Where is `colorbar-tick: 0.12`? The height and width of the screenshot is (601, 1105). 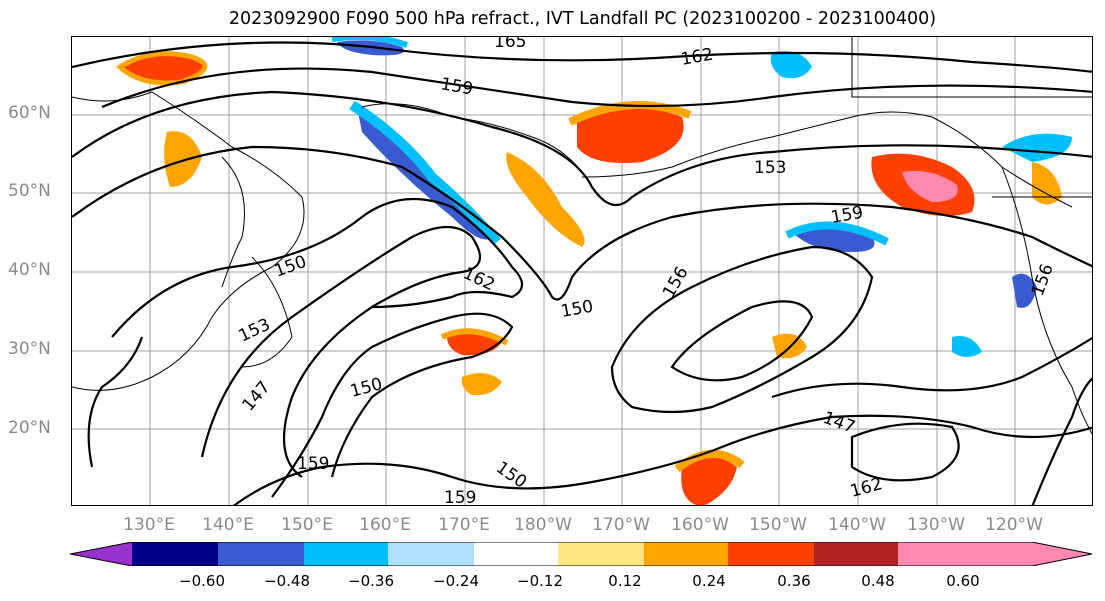
colorbar-tick: 0.12 is located at coordinates (625, 581).